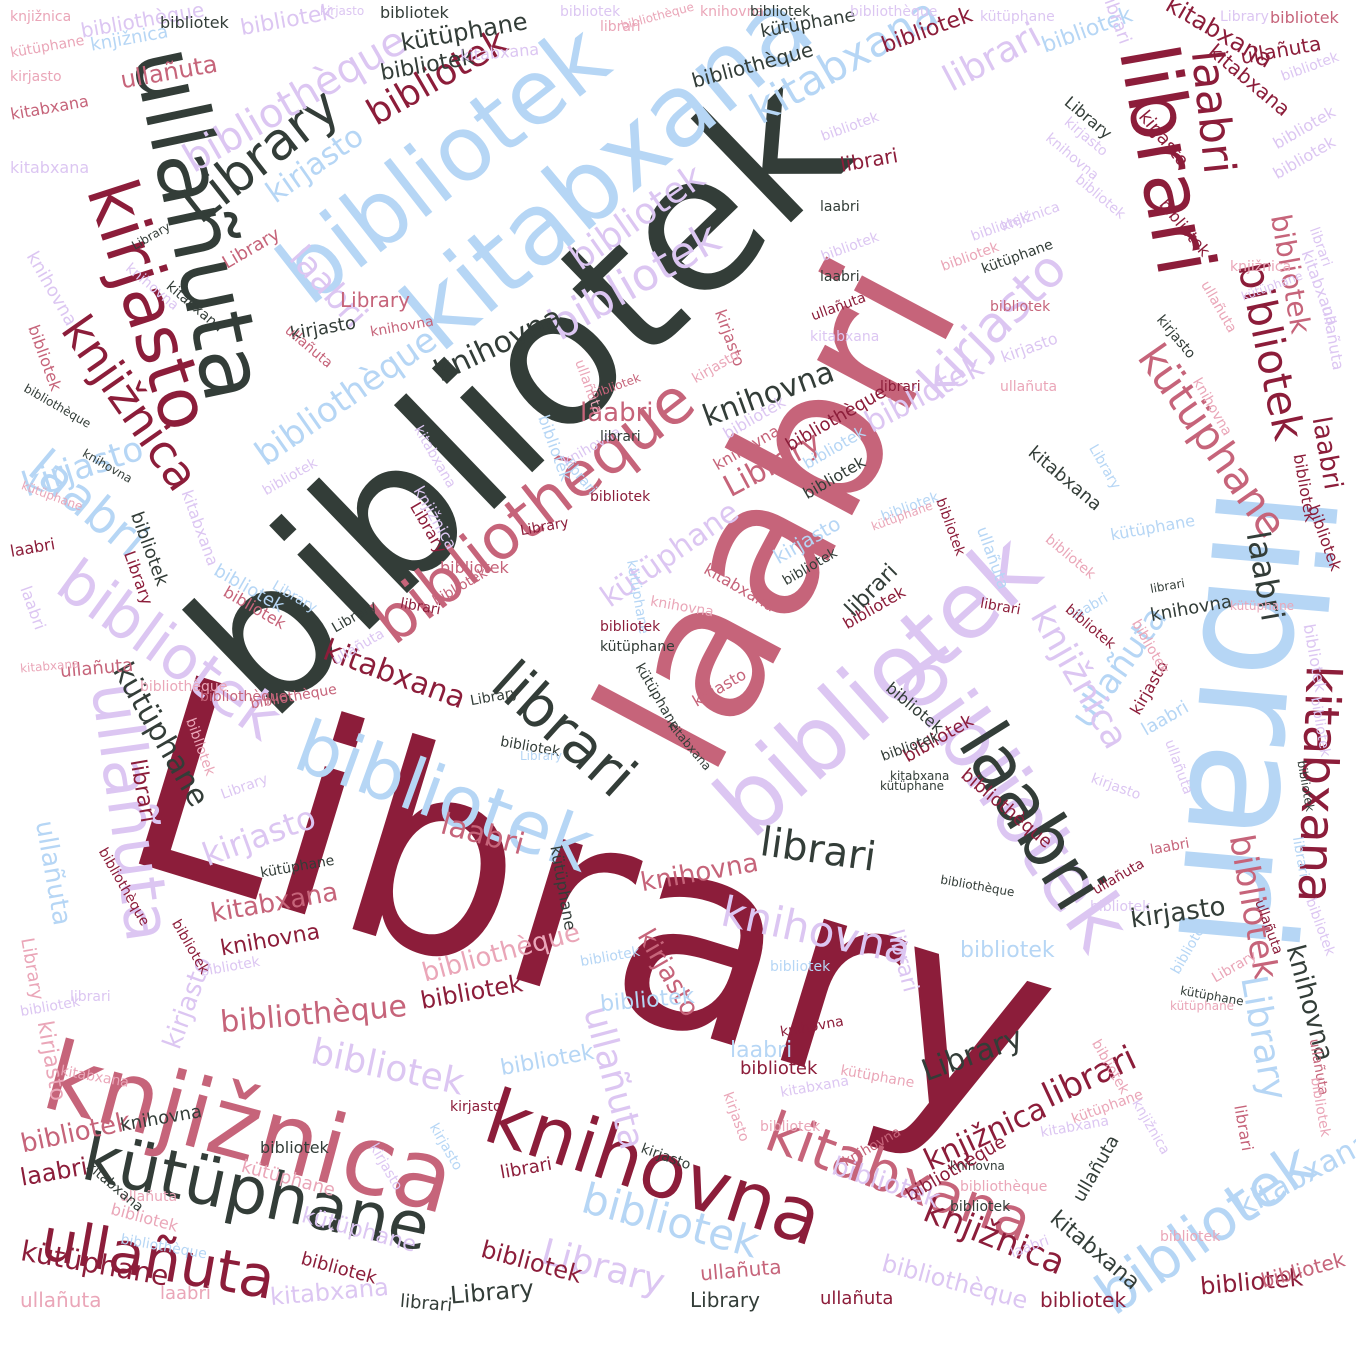 The height and width of the screenshot is (1346, 1356). What do you see at coordinates (200, 528) in the screenshot?
I see `word-library-small-5: kitabxana` at bounding box center [200, 528].